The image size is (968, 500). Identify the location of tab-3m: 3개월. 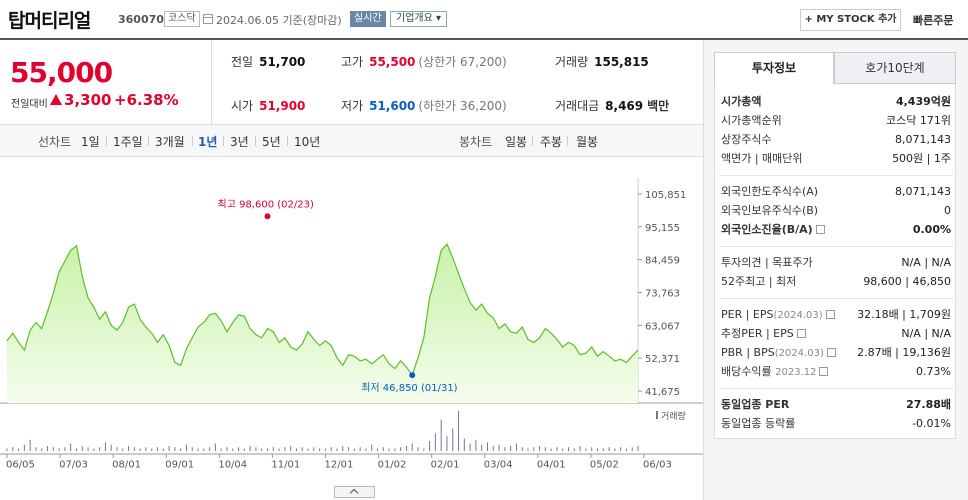
(170, 142).